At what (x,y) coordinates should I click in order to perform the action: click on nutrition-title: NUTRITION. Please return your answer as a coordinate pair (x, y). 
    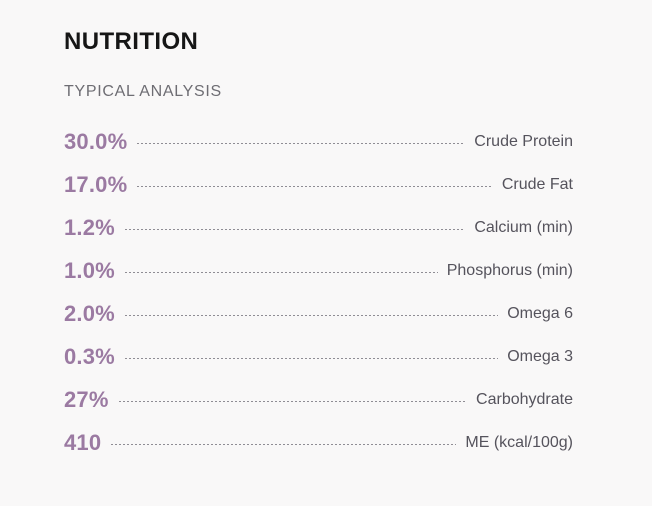
    Looking at the image, I should click on (131, 41).